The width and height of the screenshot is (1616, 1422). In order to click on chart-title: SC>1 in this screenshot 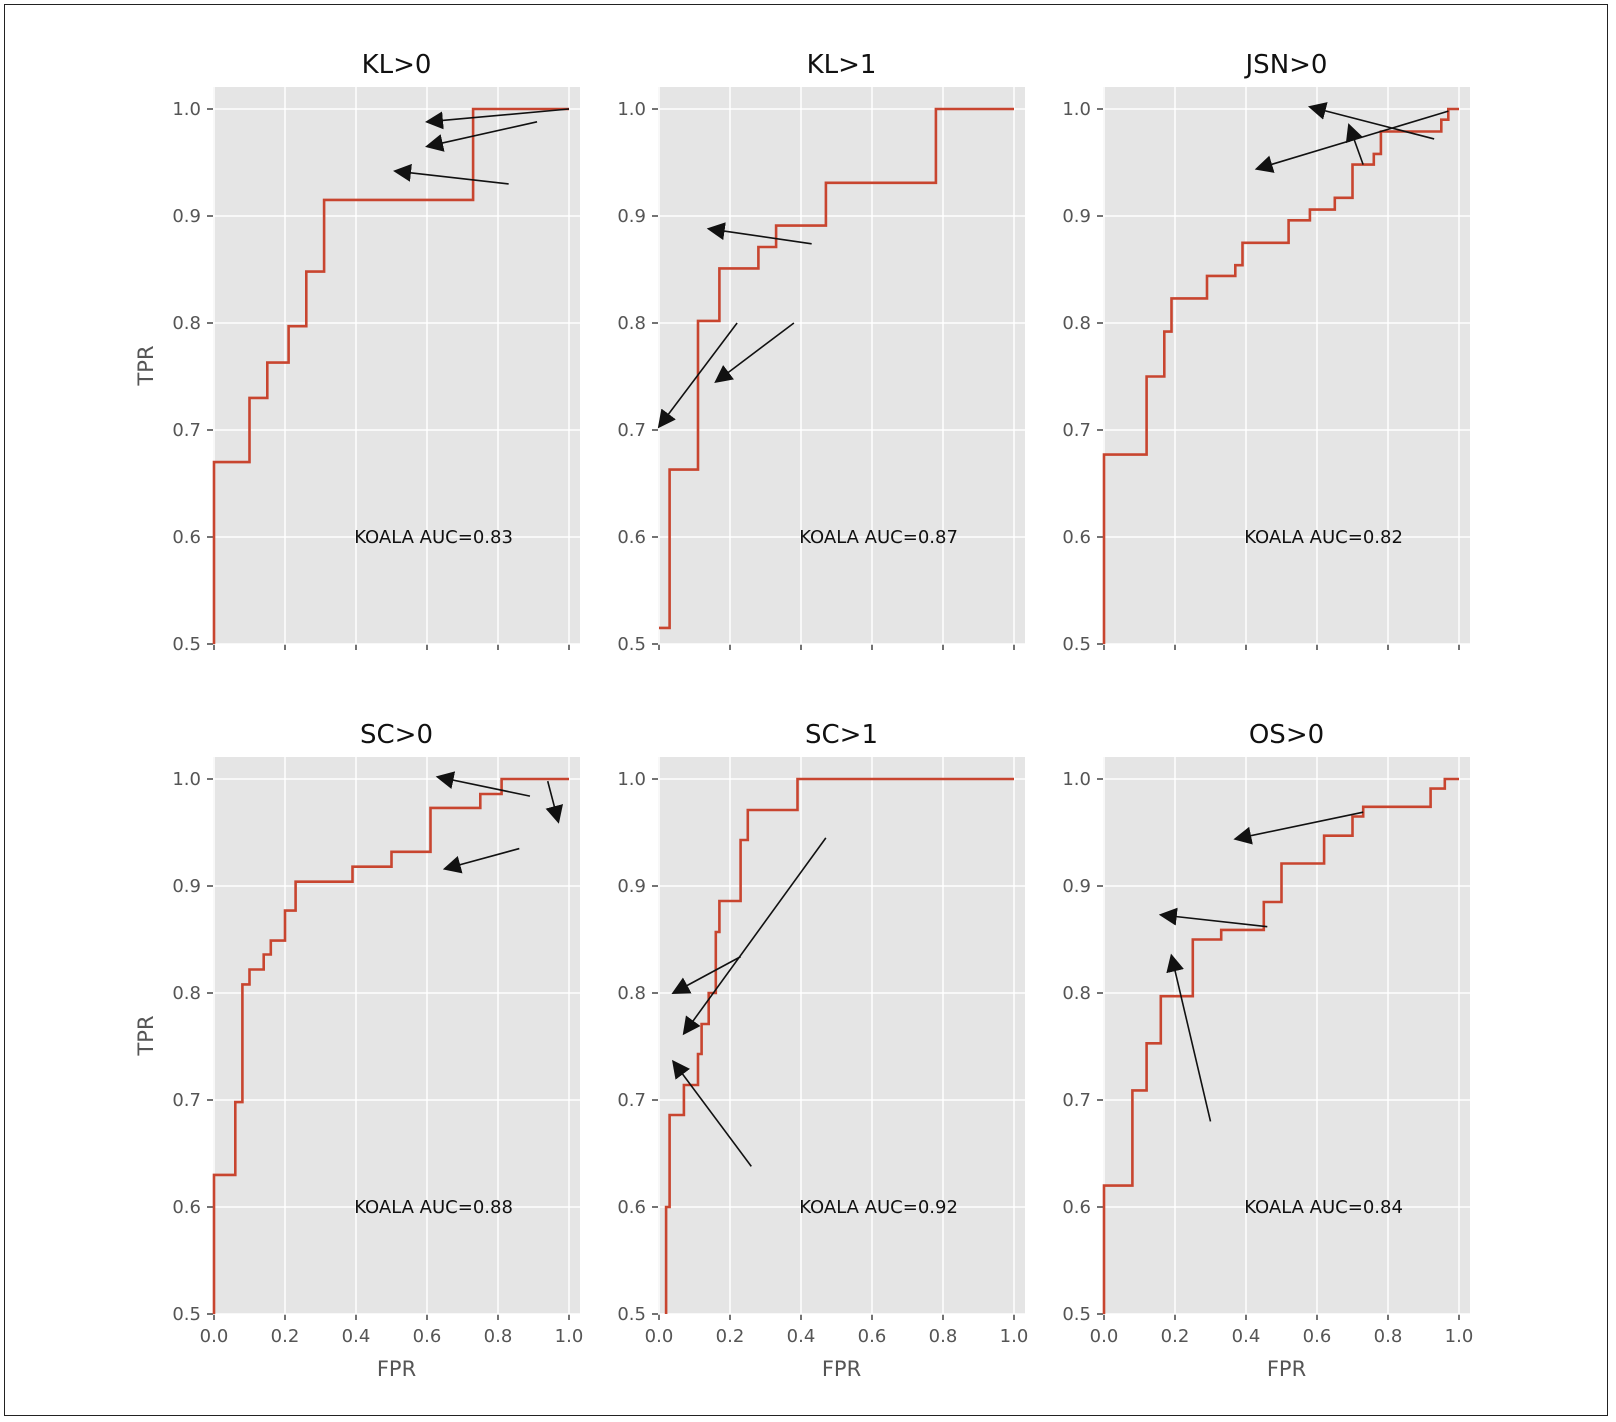, I will do `click(841, 735)`.